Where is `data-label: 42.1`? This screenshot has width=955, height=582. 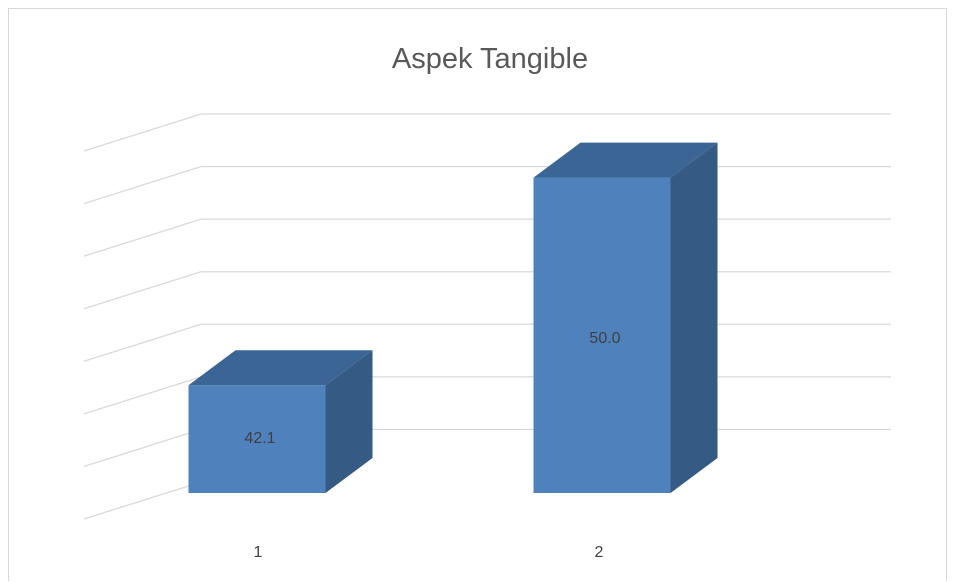 data-label: 42.1 is located at coordinates (259, 438).